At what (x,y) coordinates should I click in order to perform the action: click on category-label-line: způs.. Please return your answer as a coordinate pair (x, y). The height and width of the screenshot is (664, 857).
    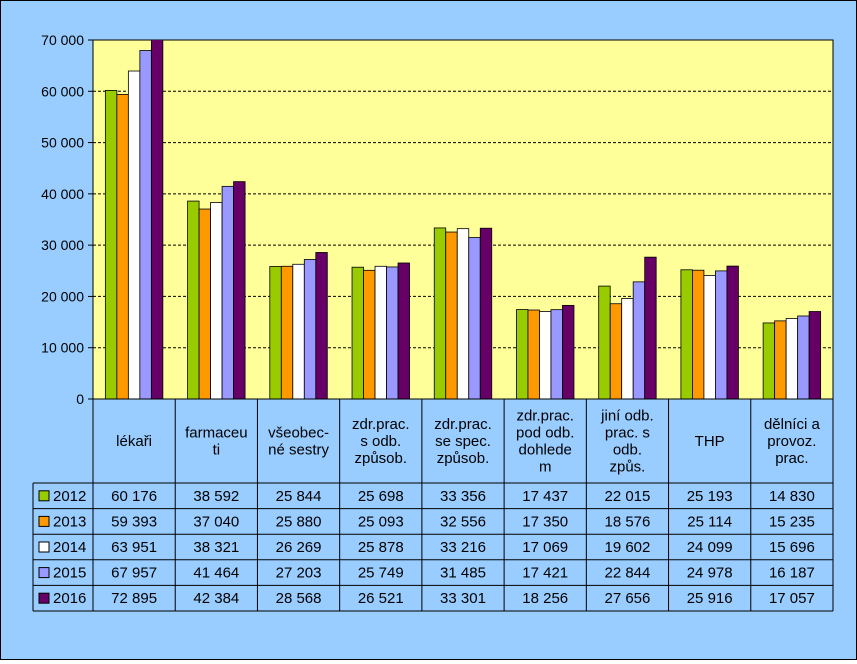
    Looking at the image, I should click on (628, 467).